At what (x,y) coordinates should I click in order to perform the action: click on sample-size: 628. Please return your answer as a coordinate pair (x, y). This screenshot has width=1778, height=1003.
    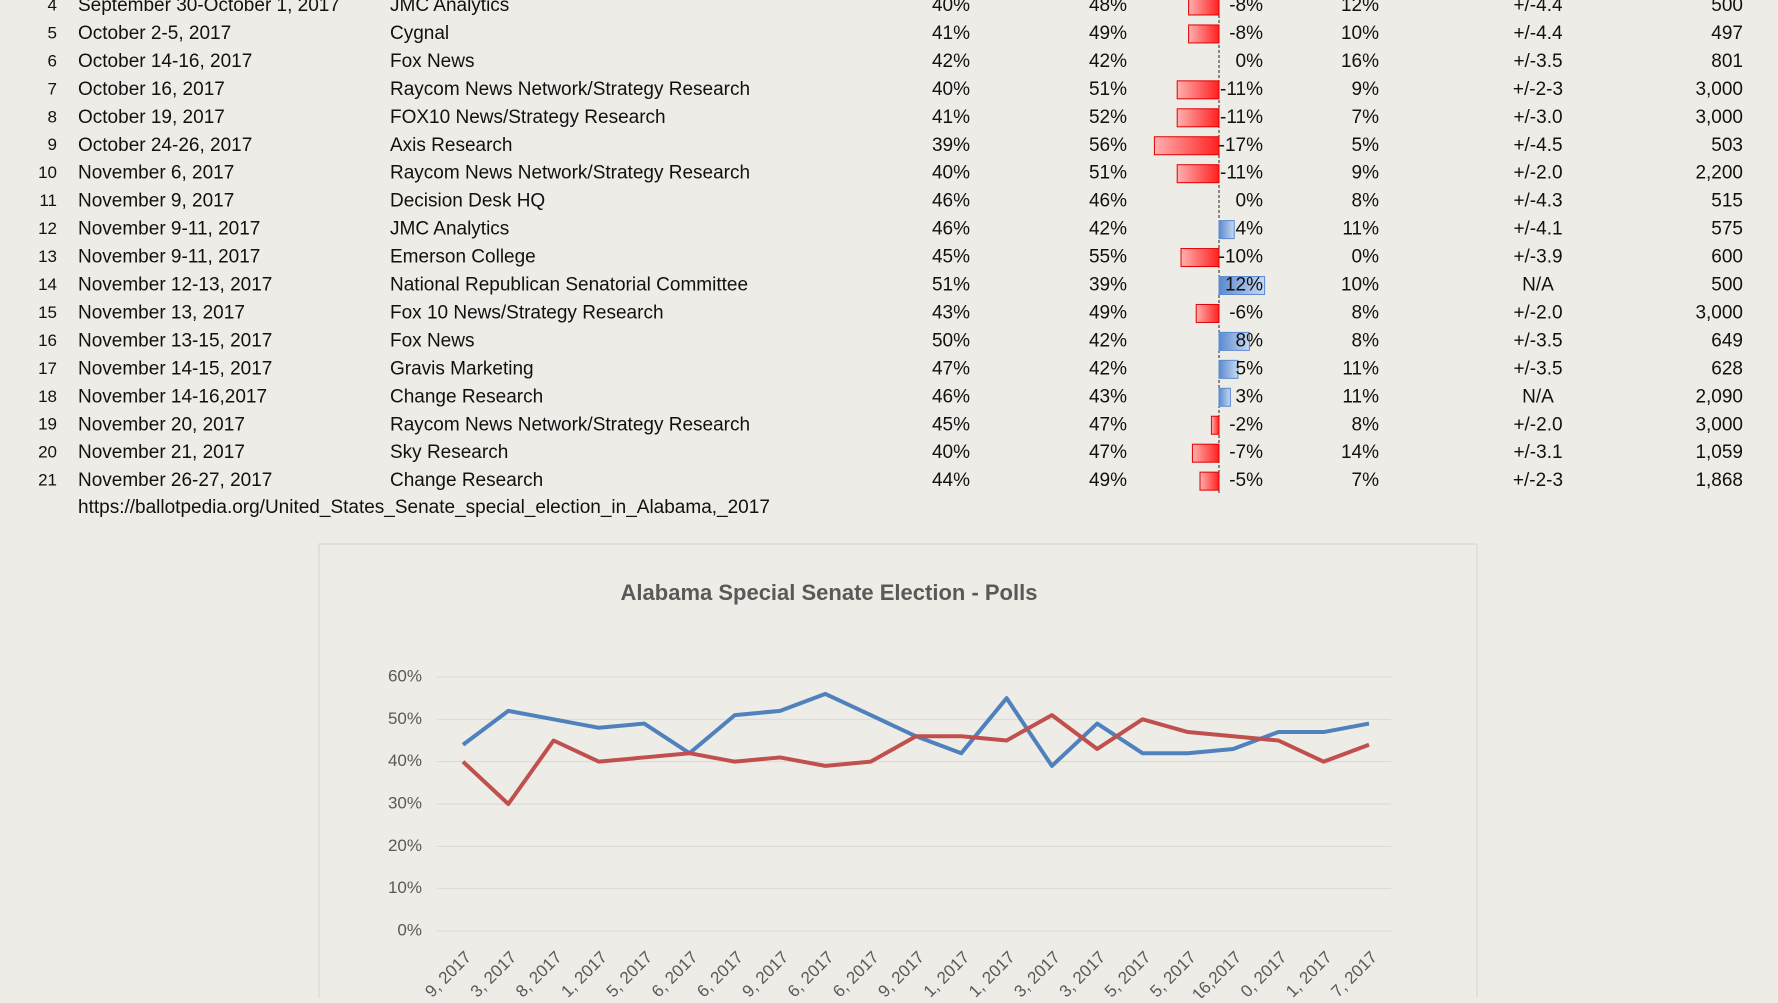
    Looking at the image, I should click on (1727, 368).